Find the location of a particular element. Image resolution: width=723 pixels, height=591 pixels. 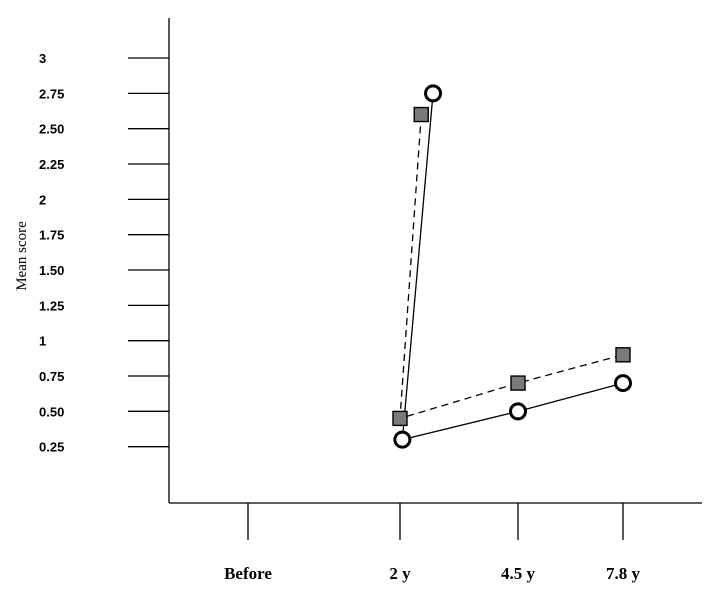

y-tick-label: 0.50 is located at coordinates (51, 411).